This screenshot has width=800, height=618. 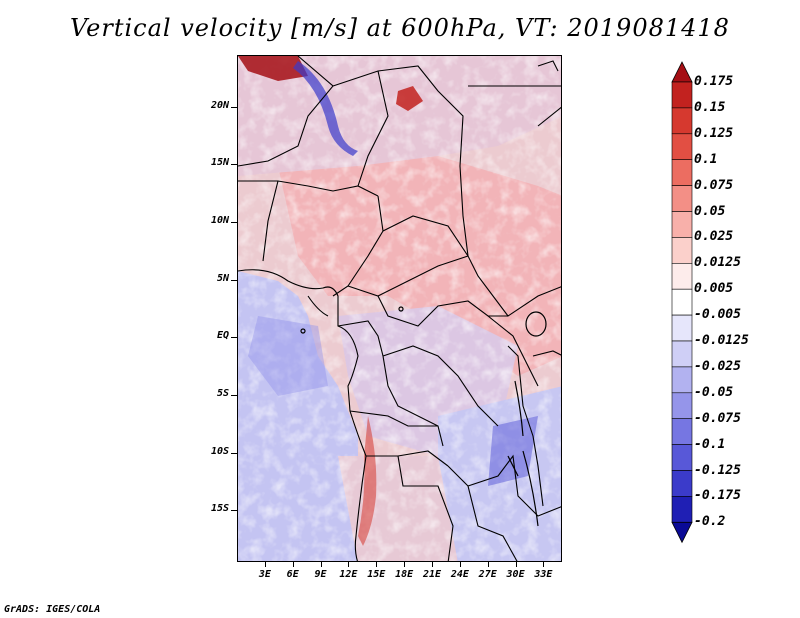 I want to click on colorbar-level-label: -0.0125, so click(x=721, y=340).